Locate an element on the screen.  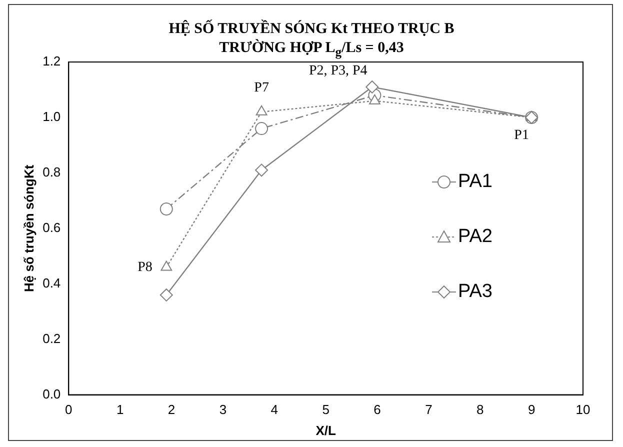
y-axis-title: Hệ số truyền sóngKt is located at coordinates (28, 228).